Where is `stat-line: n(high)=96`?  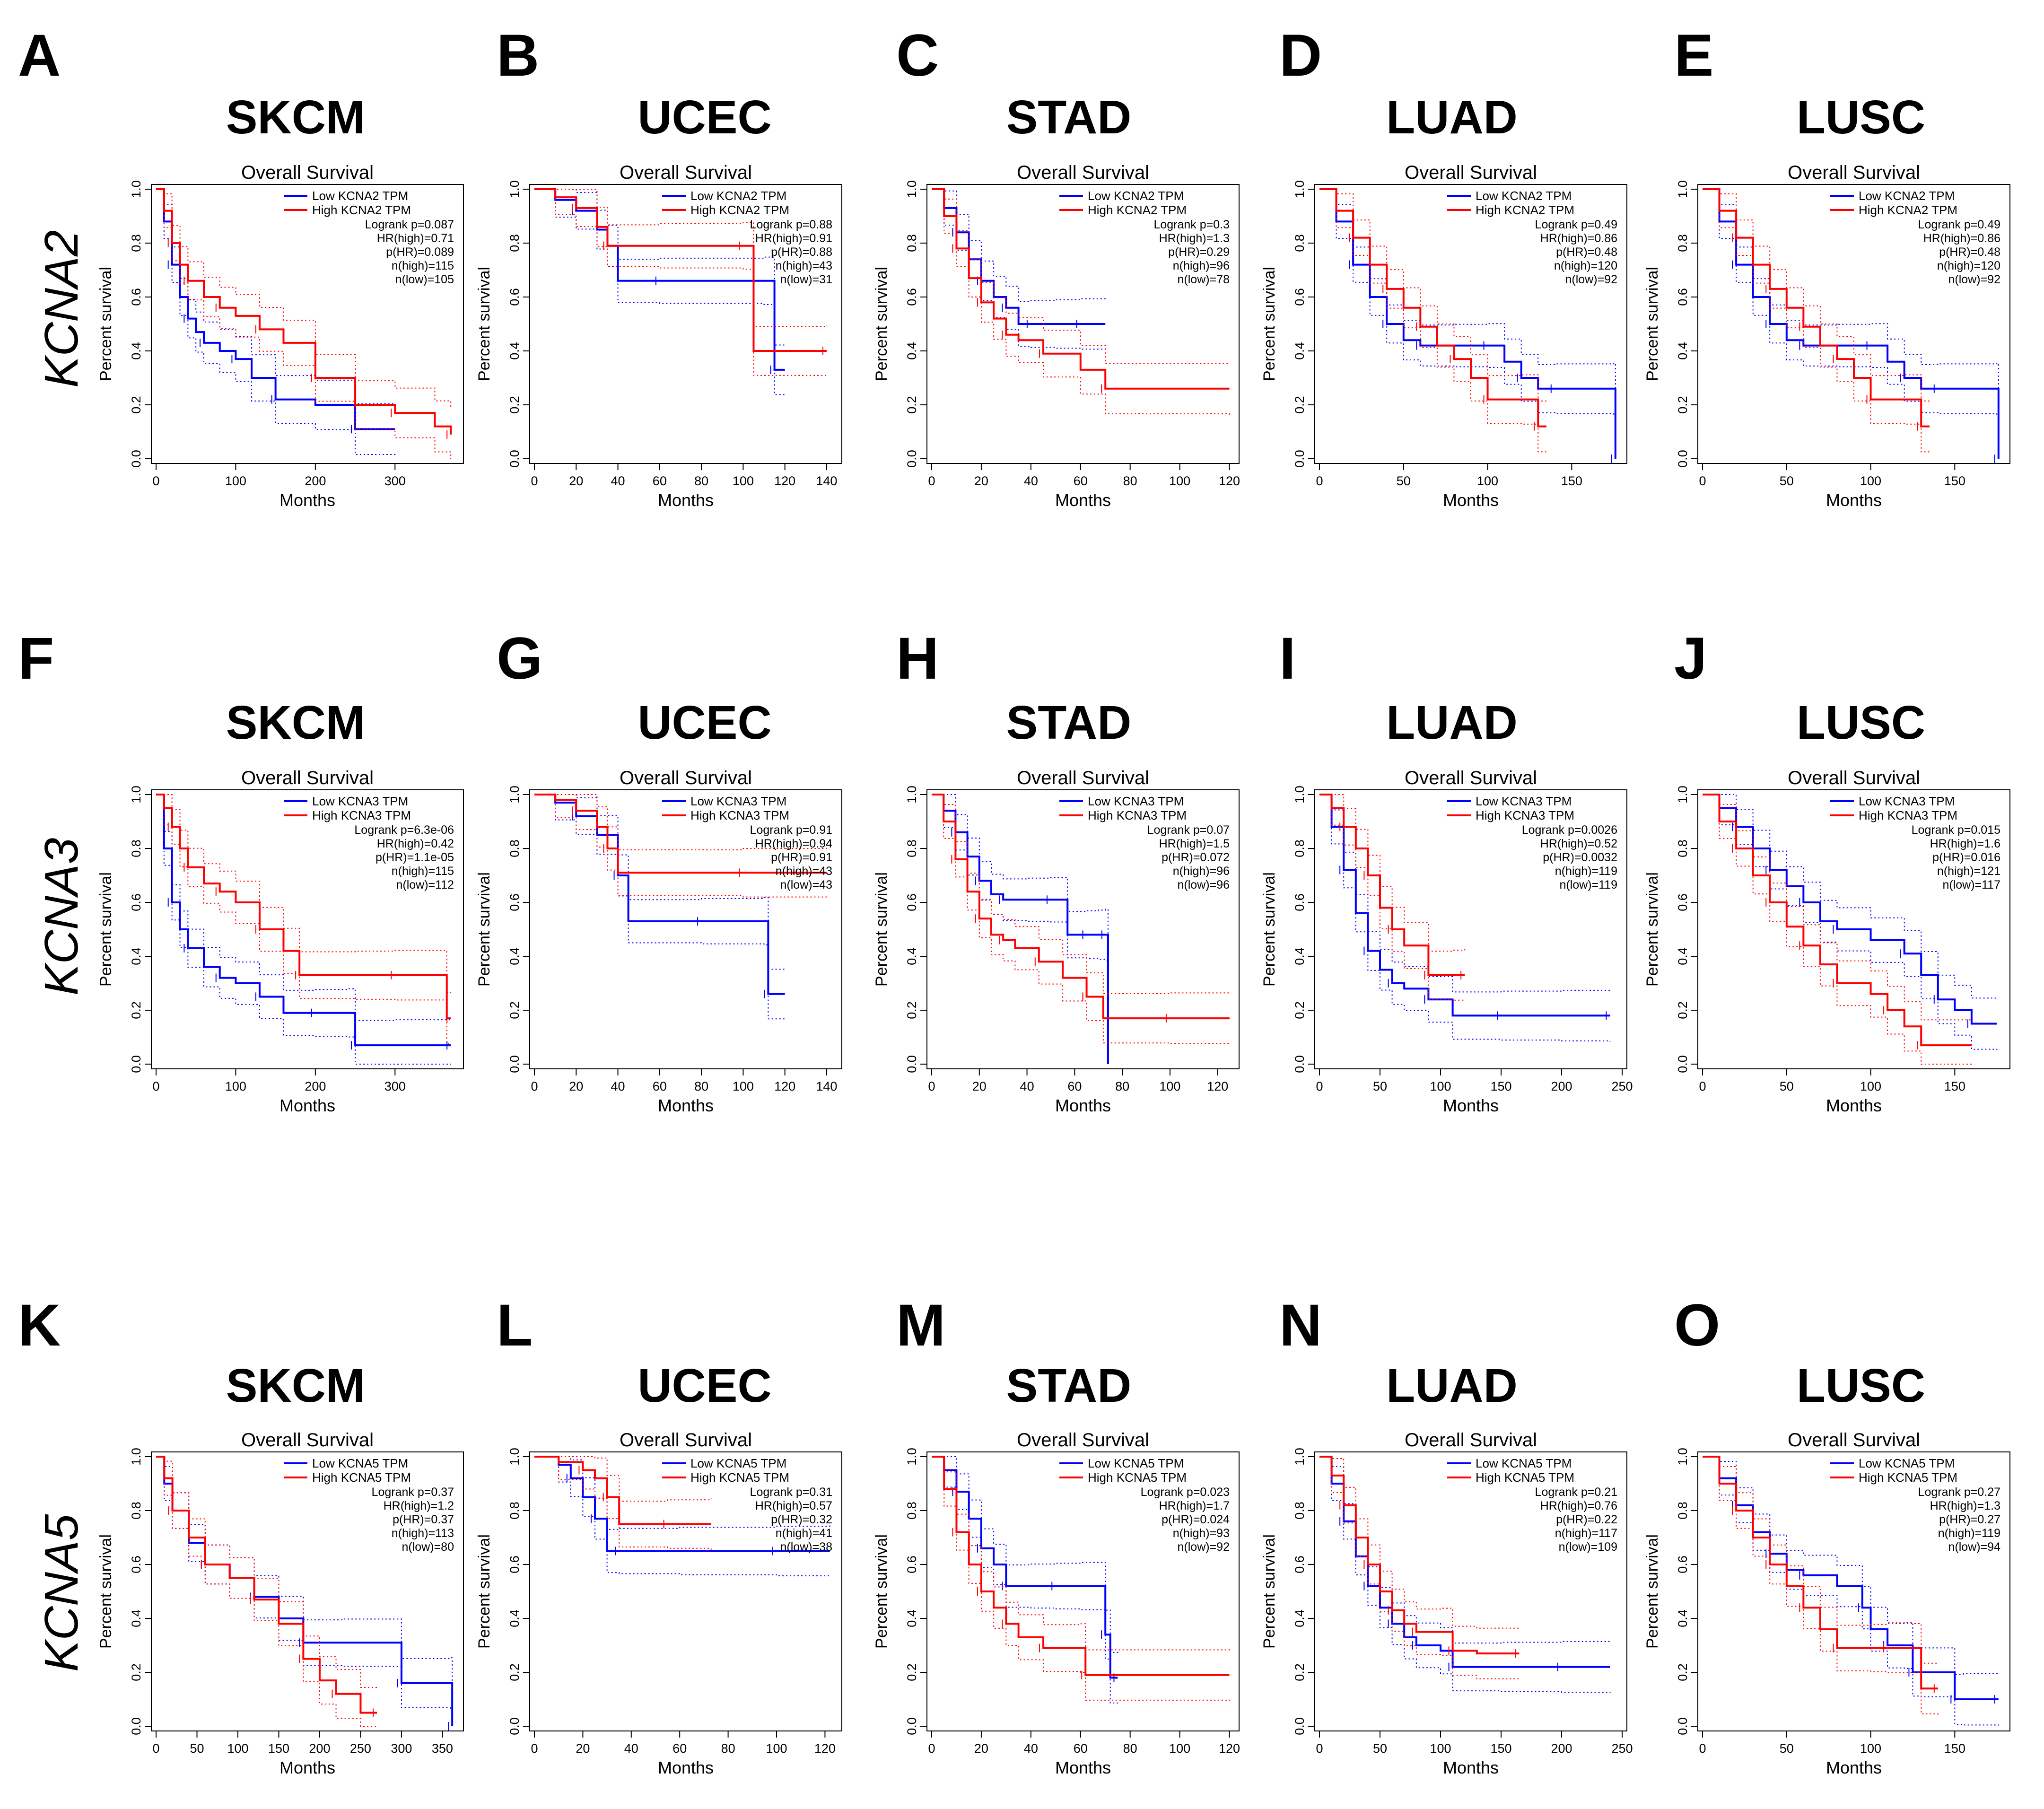
stat-line: n(high)=96 is located at coordinates (1201, 871).